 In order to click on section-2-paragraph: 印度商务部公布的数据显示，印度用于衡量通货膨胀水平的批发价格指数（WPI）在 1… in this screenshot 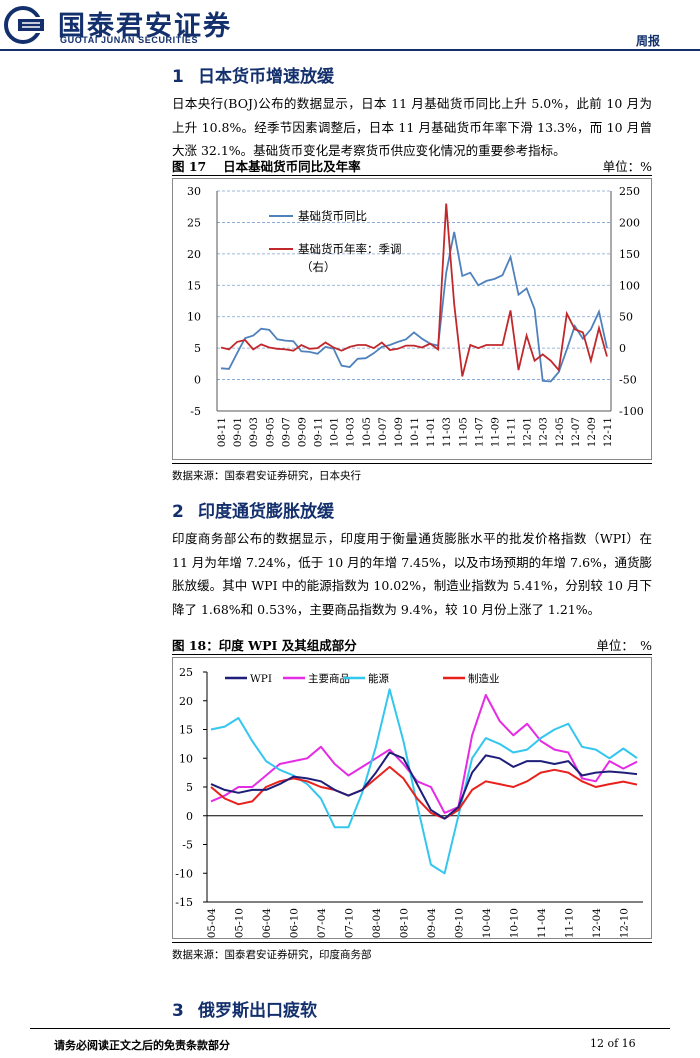, I will do `click(412, 574)`.